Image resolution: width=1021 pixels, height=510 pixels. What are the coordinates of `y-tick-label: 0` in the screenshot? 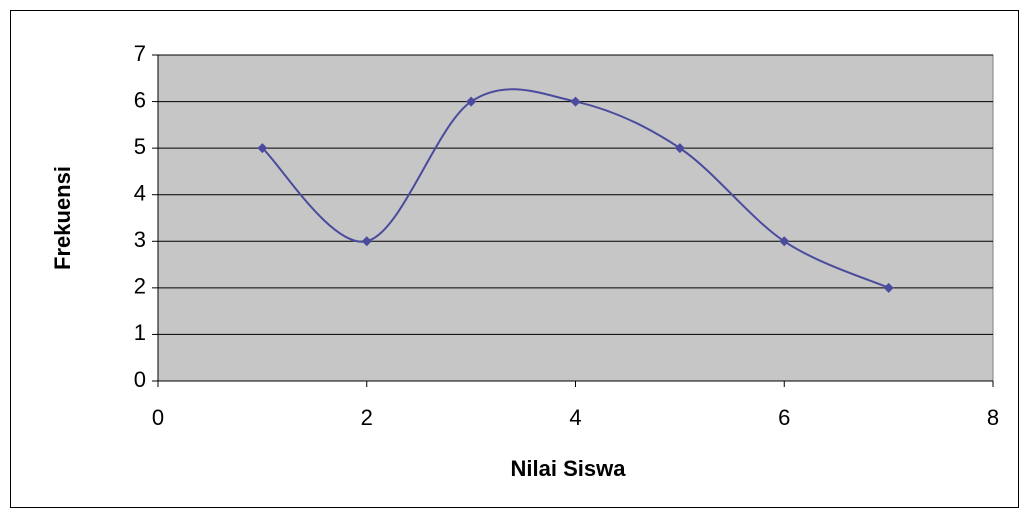 It's located at (140, 379).